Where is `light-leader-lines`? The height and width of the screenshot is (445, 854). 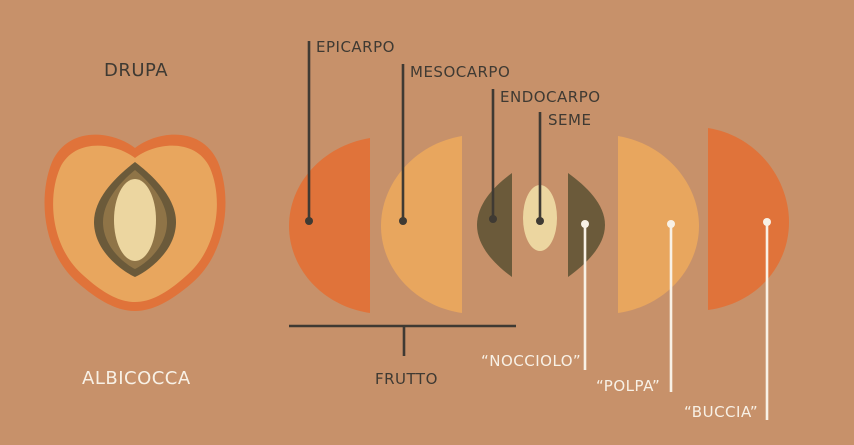
light-leader-lines is located at coordinates (676, 321).